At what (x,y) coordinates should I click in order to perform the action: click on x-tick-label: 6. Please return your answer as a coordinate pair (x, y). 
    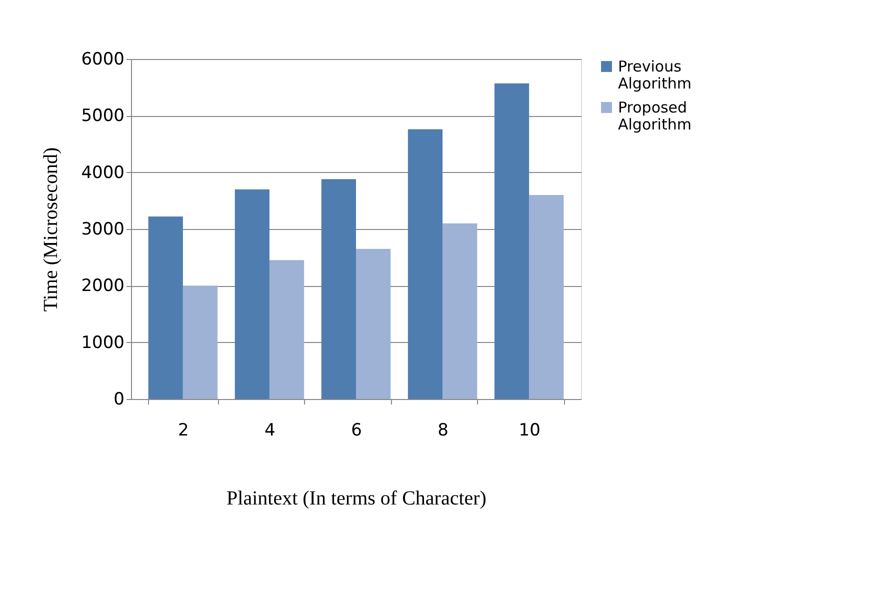
    Looking at the image, I should click on (356, 430).